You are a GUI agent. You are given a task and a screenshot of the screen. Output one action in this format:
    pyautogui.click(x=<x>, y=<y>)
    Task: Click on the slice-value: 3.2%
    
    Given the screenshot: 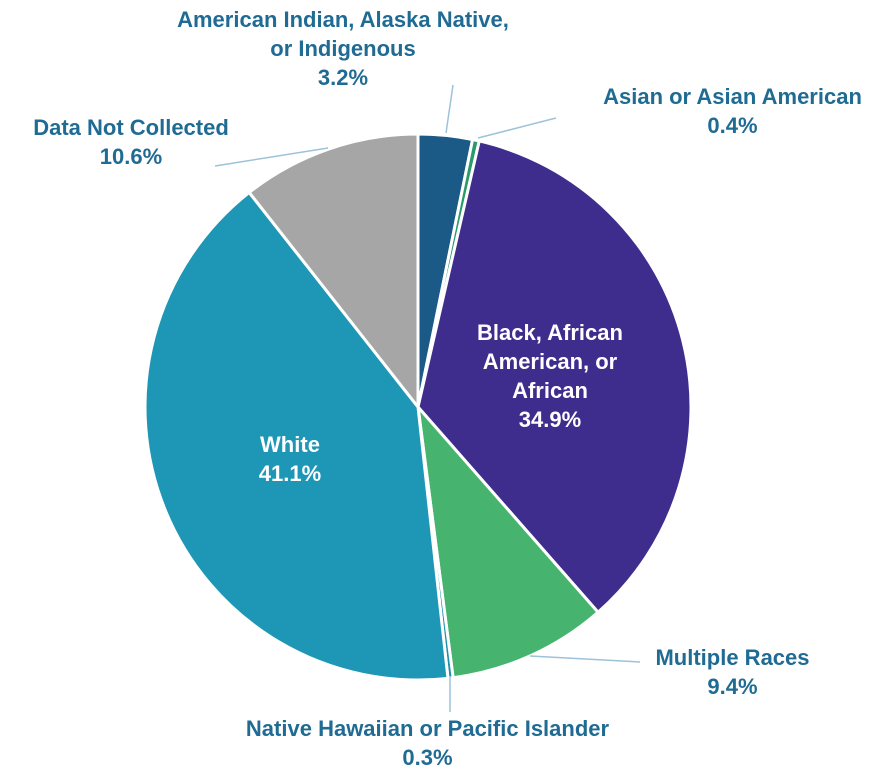 What is the action you would take?
    pyautogui.click(x=343, y=77)
    